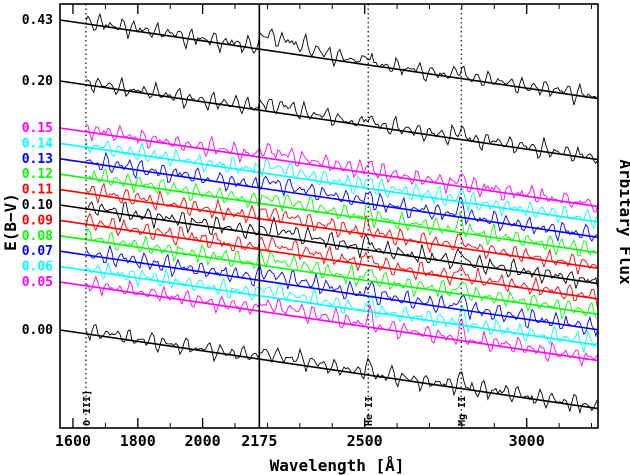 This screenshot has height=475, width=630. I want to click on fit-line-0.14, so click(329, 182).